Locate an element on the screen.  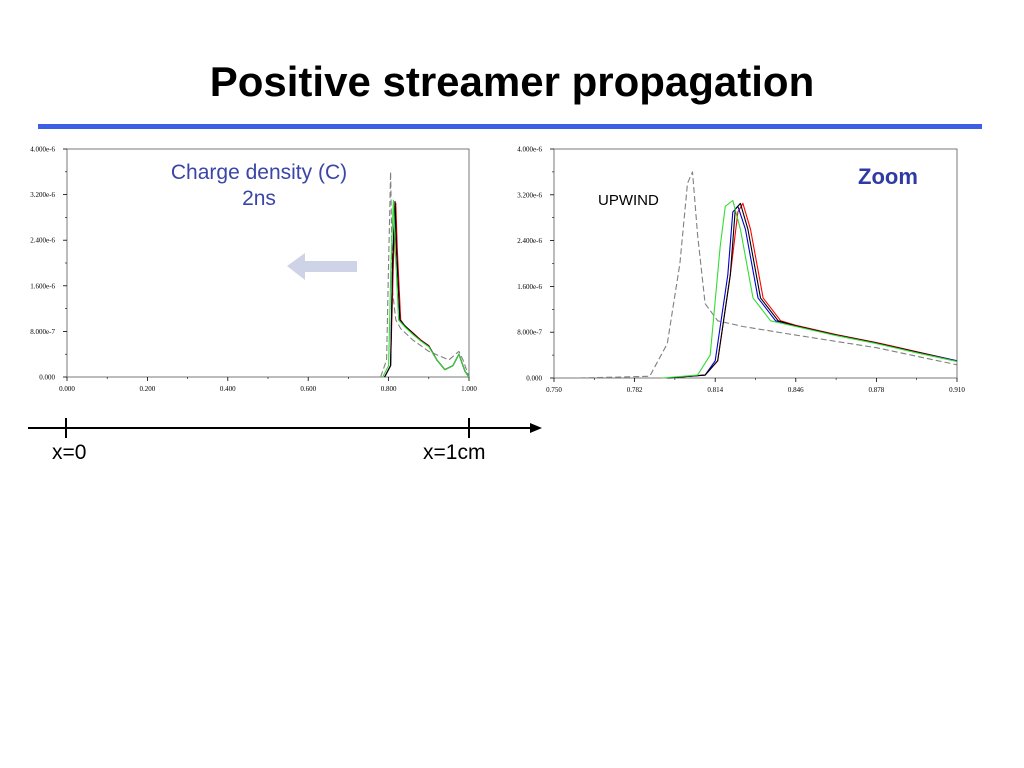
chart-right-y-tick-label: 2.400e-6 is located at coordinates (529, 241).